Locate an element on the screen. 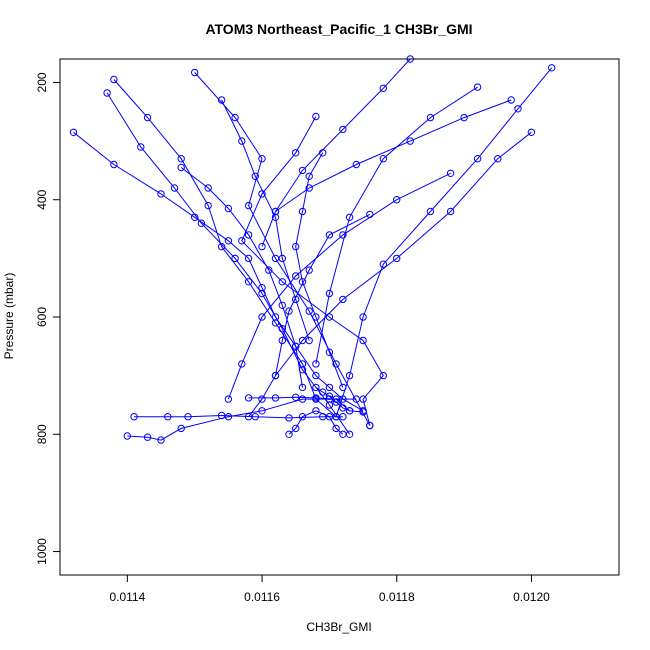 Image resolution: width=650 pixels, height=650 pixels. y-tick-label: 1000 is located at coordinates (42, 551).